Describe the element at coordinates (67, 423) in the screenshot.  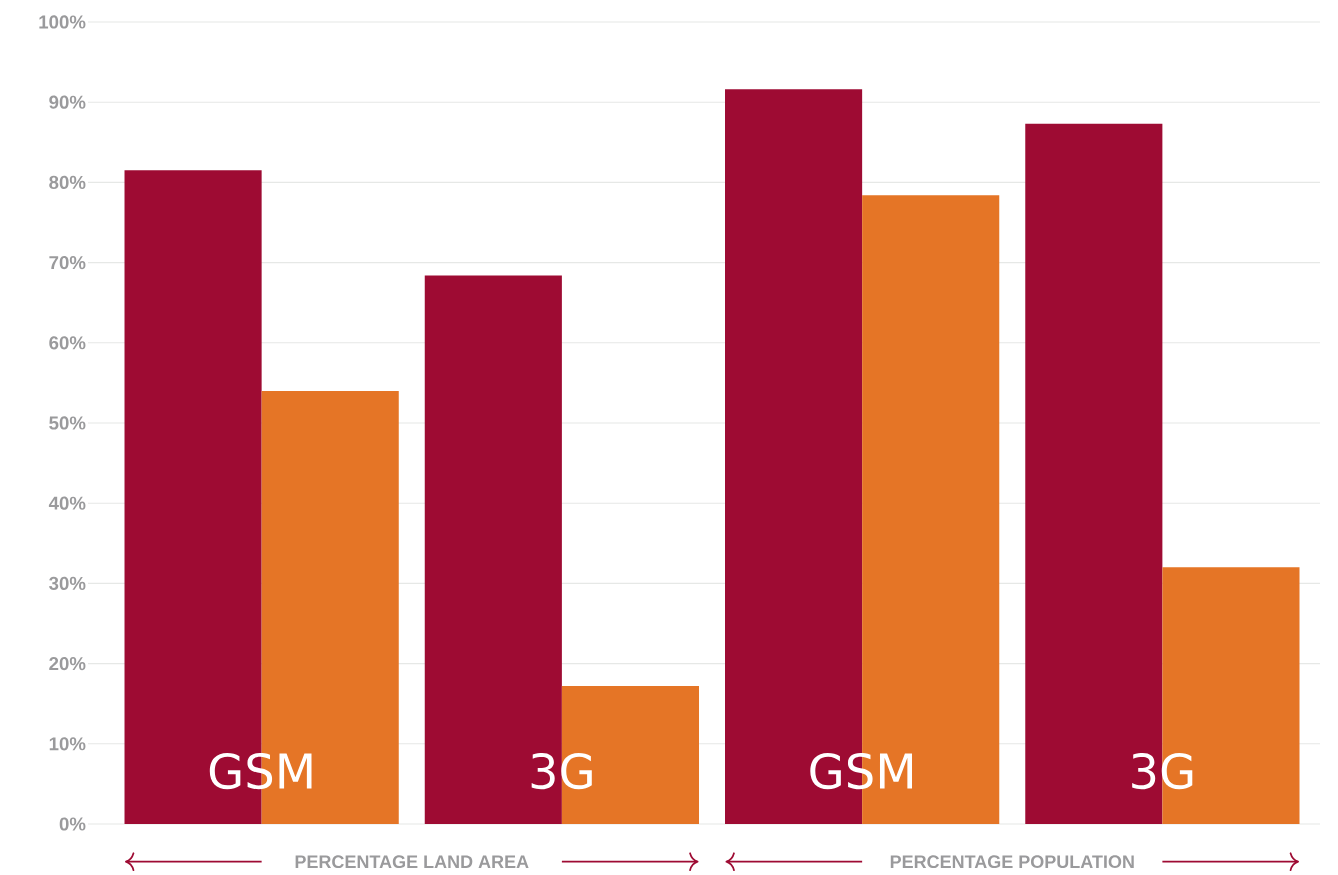
I see `y-tick-label: 50%` at that location.